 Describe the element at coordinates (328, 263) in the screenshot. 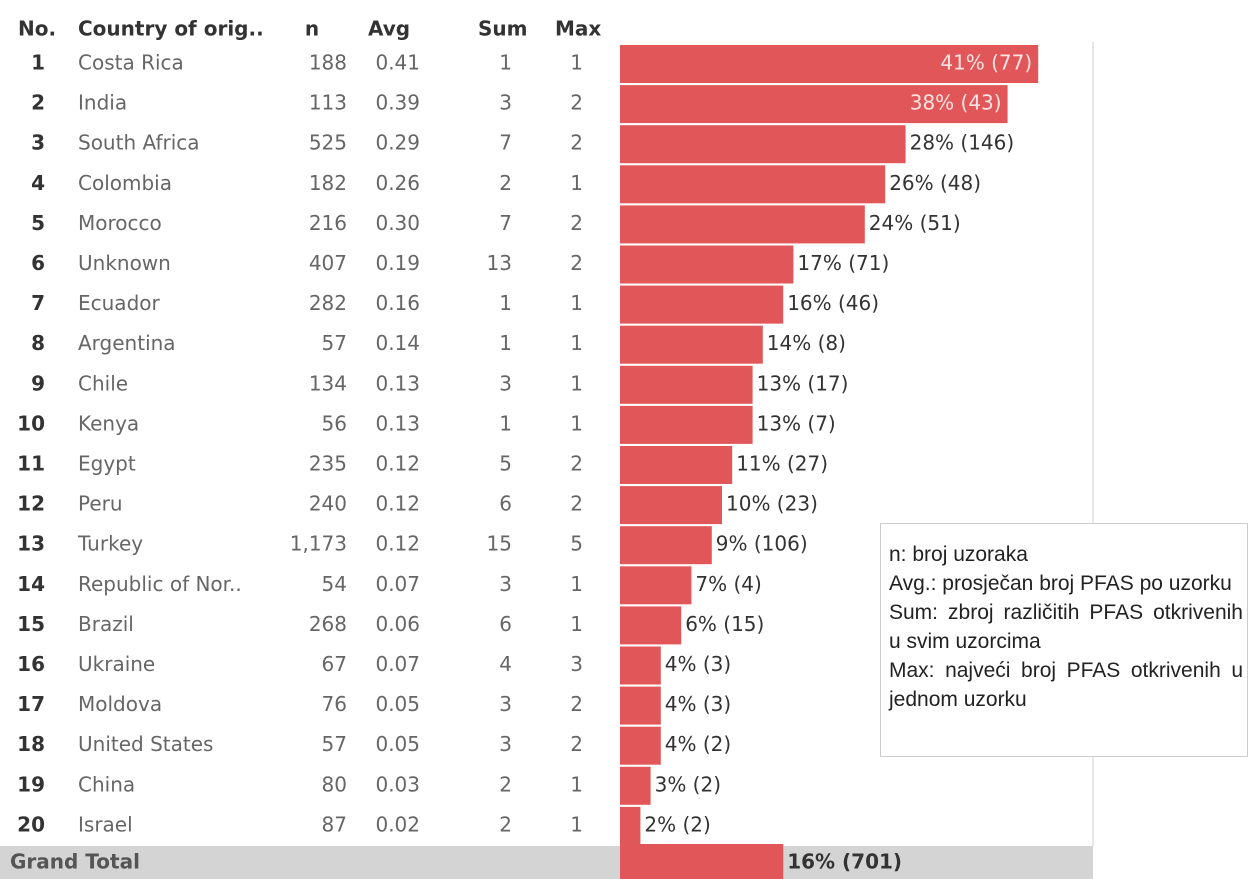

I see `n-cell: 407` at that location.